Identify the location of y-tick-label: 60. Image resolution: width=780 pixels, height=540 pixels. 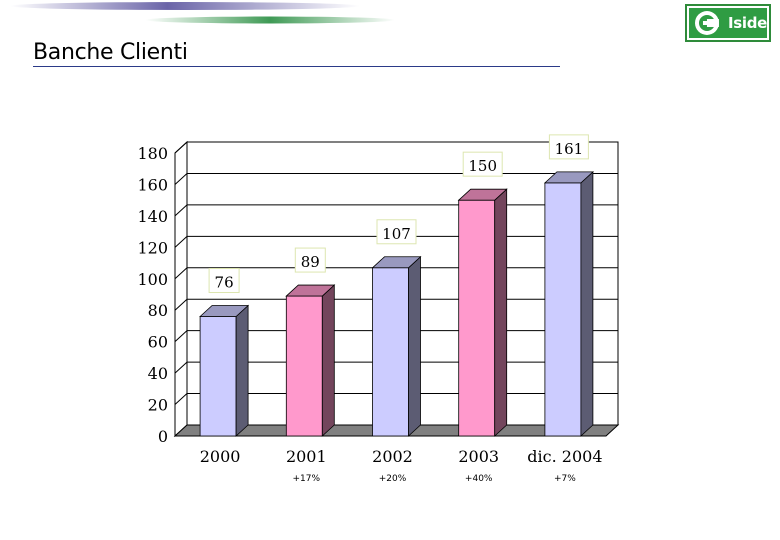
(158, 342).